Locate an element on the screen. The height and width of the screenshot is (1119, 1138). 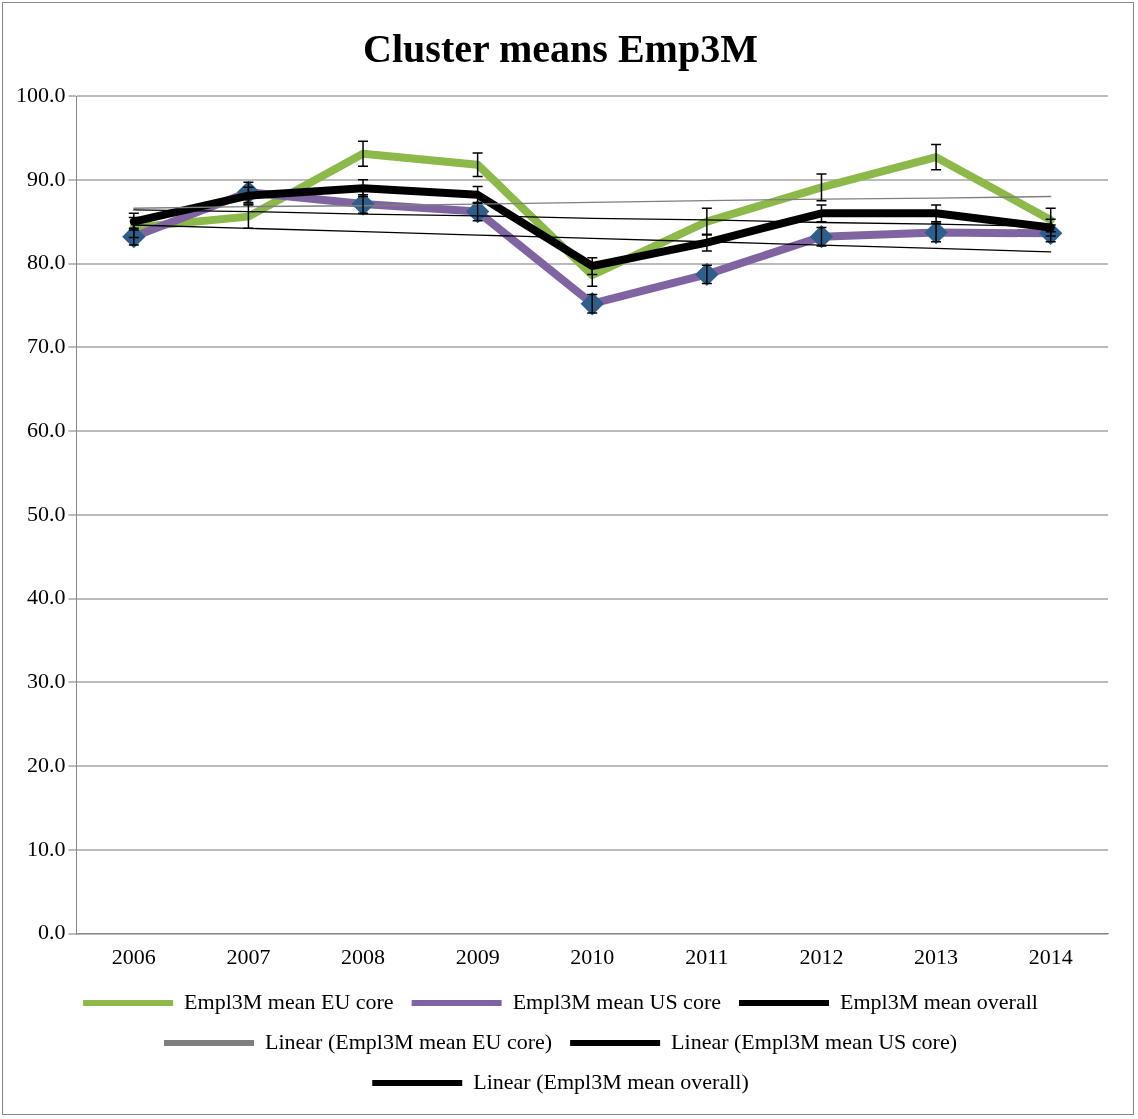
y-tick-label: 50.0 is located at coordinates (46, 513).